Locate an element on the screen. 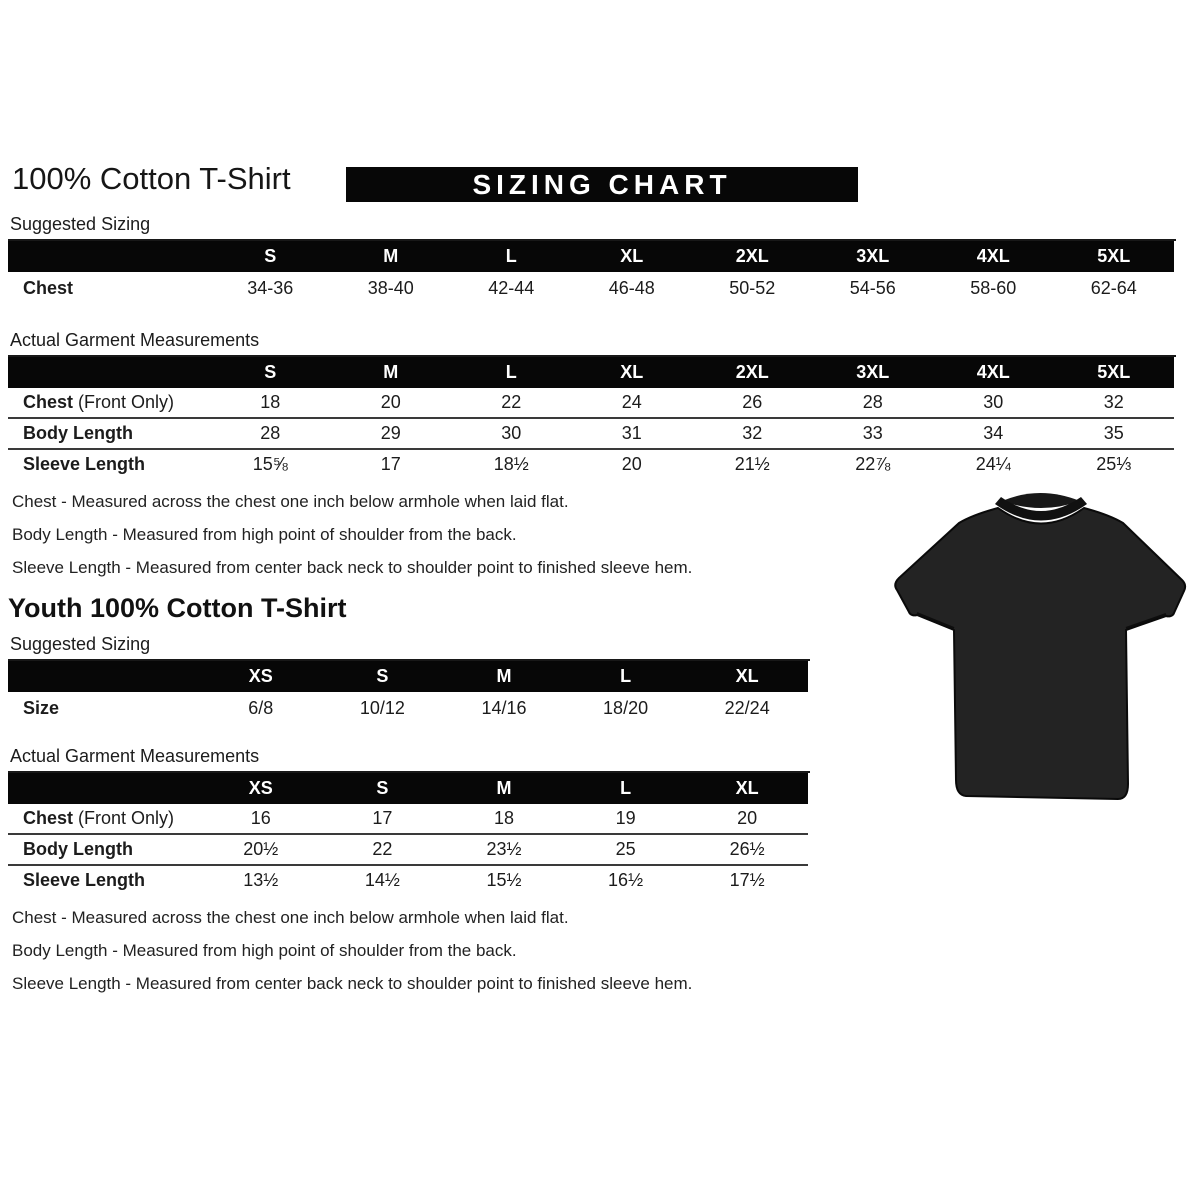  youth-suggested-sizing-table: XS S M L XL Size 6/8 10/12 14/16 18/20 22/24 is located at coordinates (592, 692).